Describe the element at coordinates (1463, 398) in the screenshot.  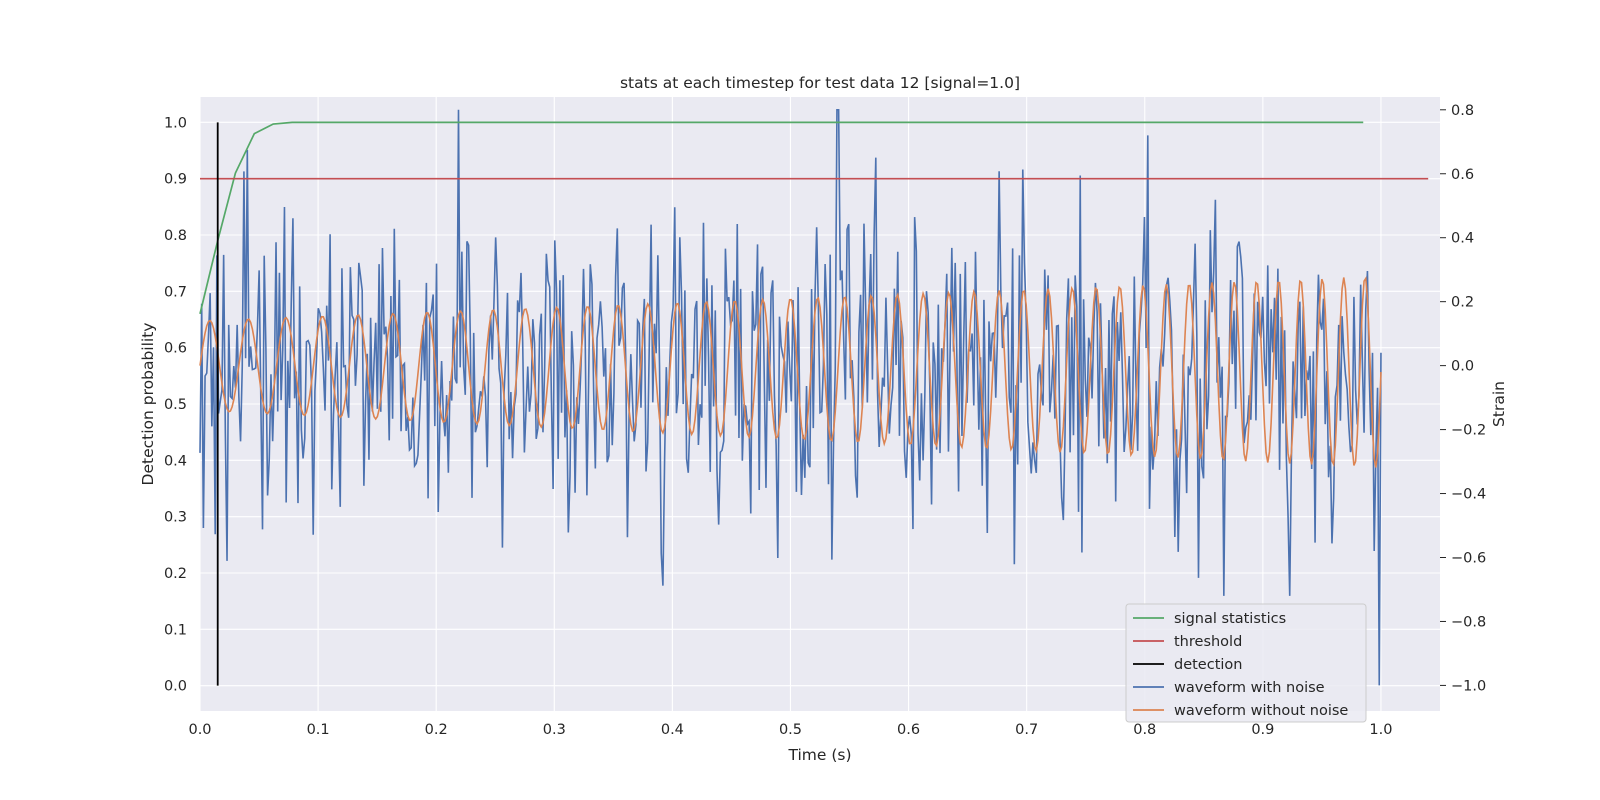
I see `y-right-axis-ticks: −1.0 −0.8 −0.6 −0.4 −0.2 0.0 0.2 0.4 0.6 0.8` at that location.